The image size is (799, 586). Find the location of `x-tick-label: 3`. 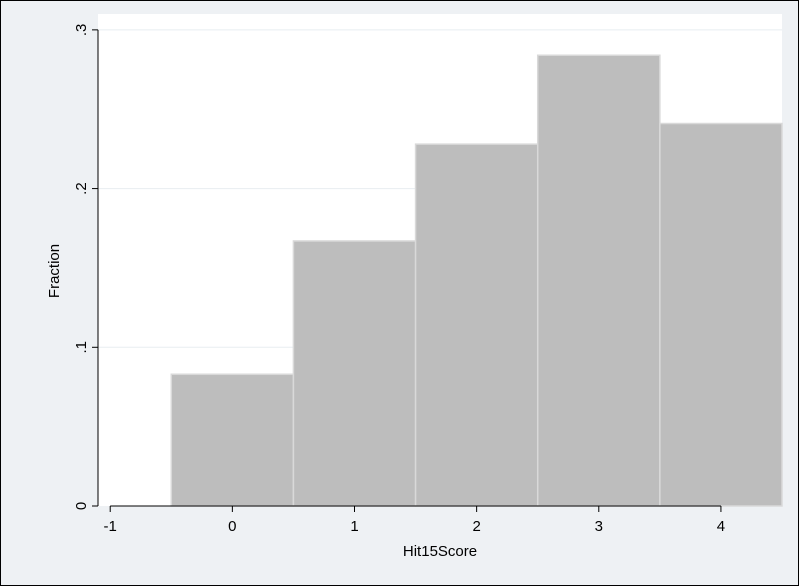

x-tick-label: 3 is located at coordinates (599, 526).